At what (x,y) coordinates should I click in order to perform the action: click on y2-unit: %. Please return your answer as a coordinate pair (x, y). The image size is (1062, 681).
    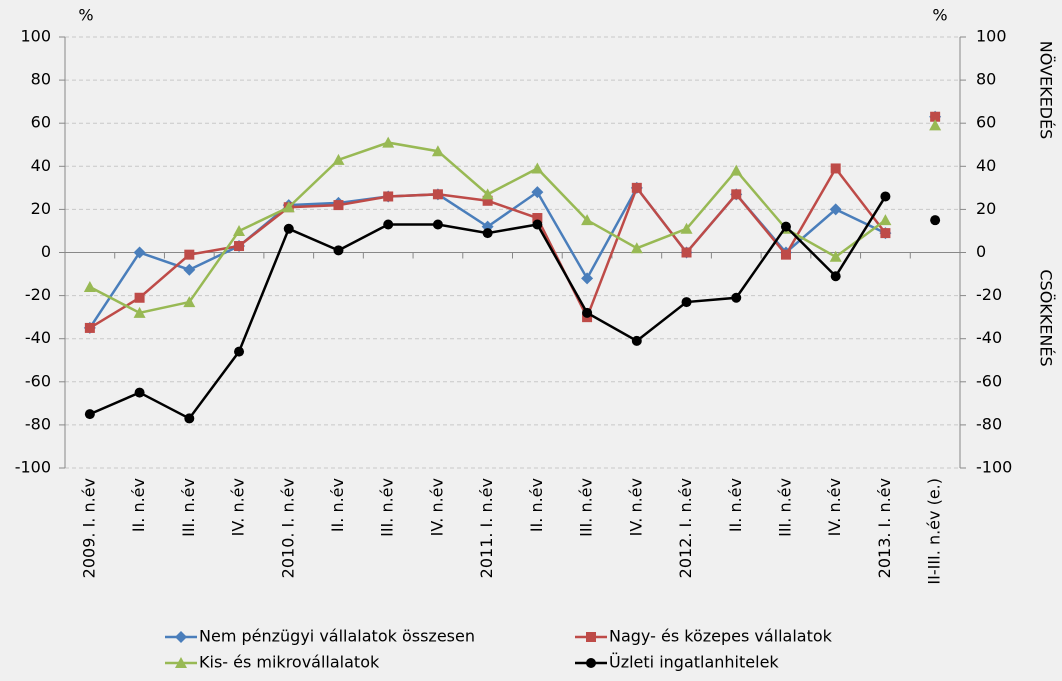
    Looking at the image, I should click on (939, 15).